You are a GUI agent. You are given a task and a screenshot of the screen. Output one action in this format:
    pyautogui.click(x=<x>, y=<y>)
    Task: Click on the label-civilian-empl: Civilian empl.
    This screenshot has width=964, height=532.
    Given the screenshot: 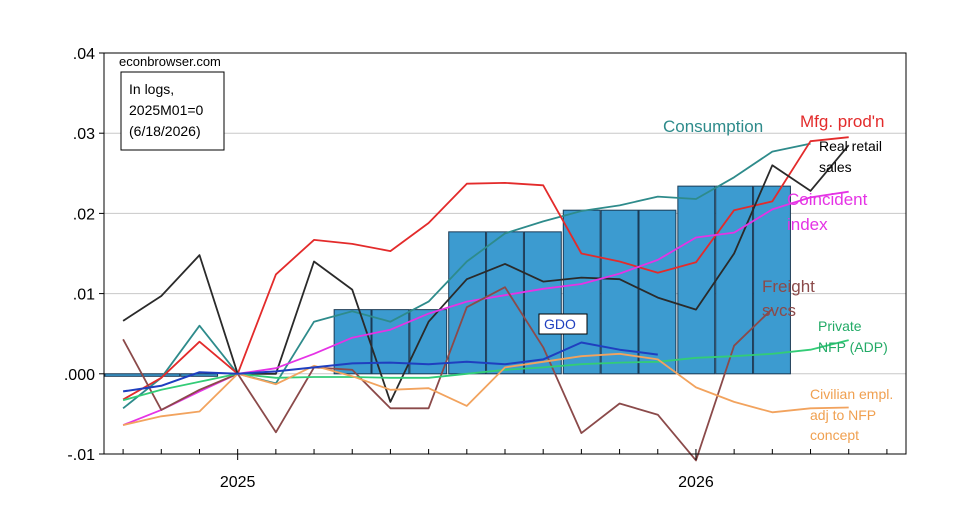 What is the action you would take?
    pyautogui.click(x=851, y=394)
    